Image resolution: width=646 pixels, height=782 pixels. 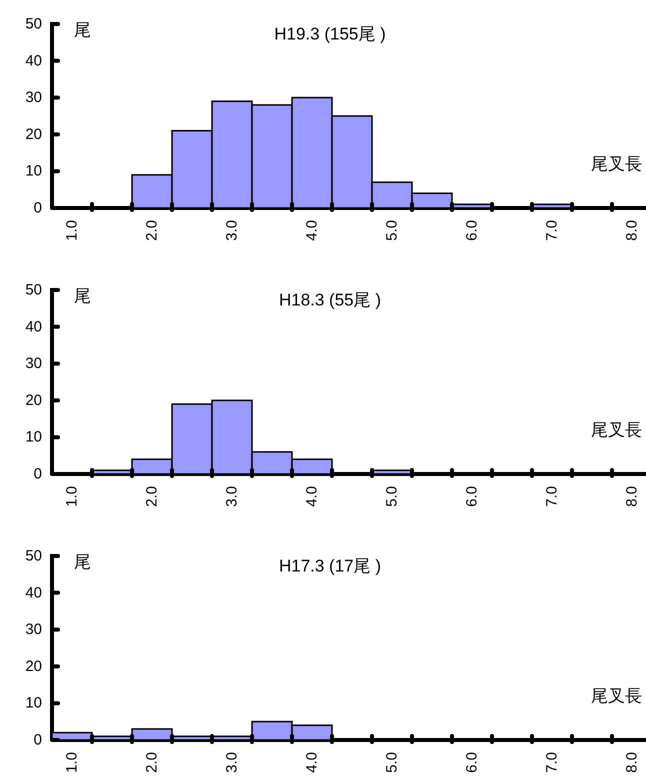 I want to click on chart-title: H18.3 (55尾 ), so click(x=330, y=300).